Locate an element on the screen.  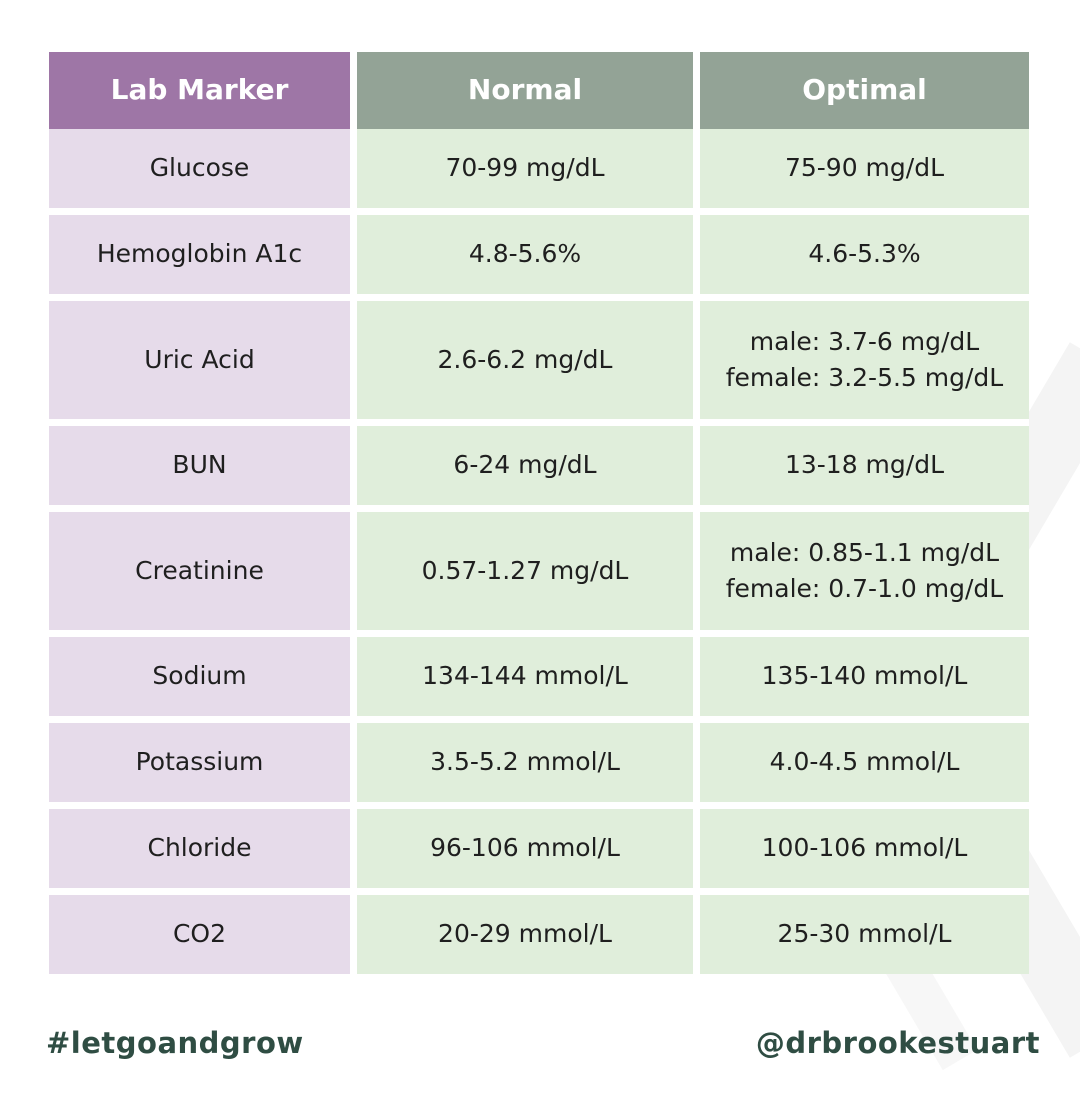
optimal-range-line: female: 3.2-5.5 mg/dL is located at coordinates (864, 377).